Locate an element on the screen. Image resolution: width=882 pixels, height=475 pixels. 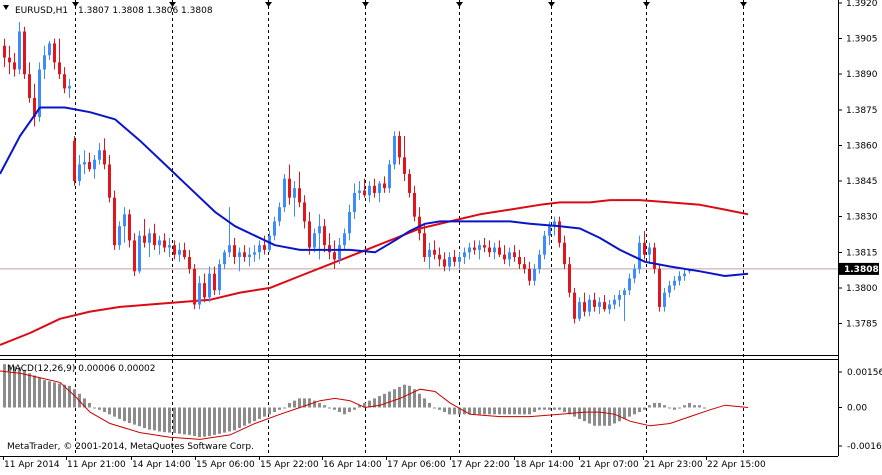
time-axis-tick-label: 17 Apr 06:00 is located at coordinates (416, 465).